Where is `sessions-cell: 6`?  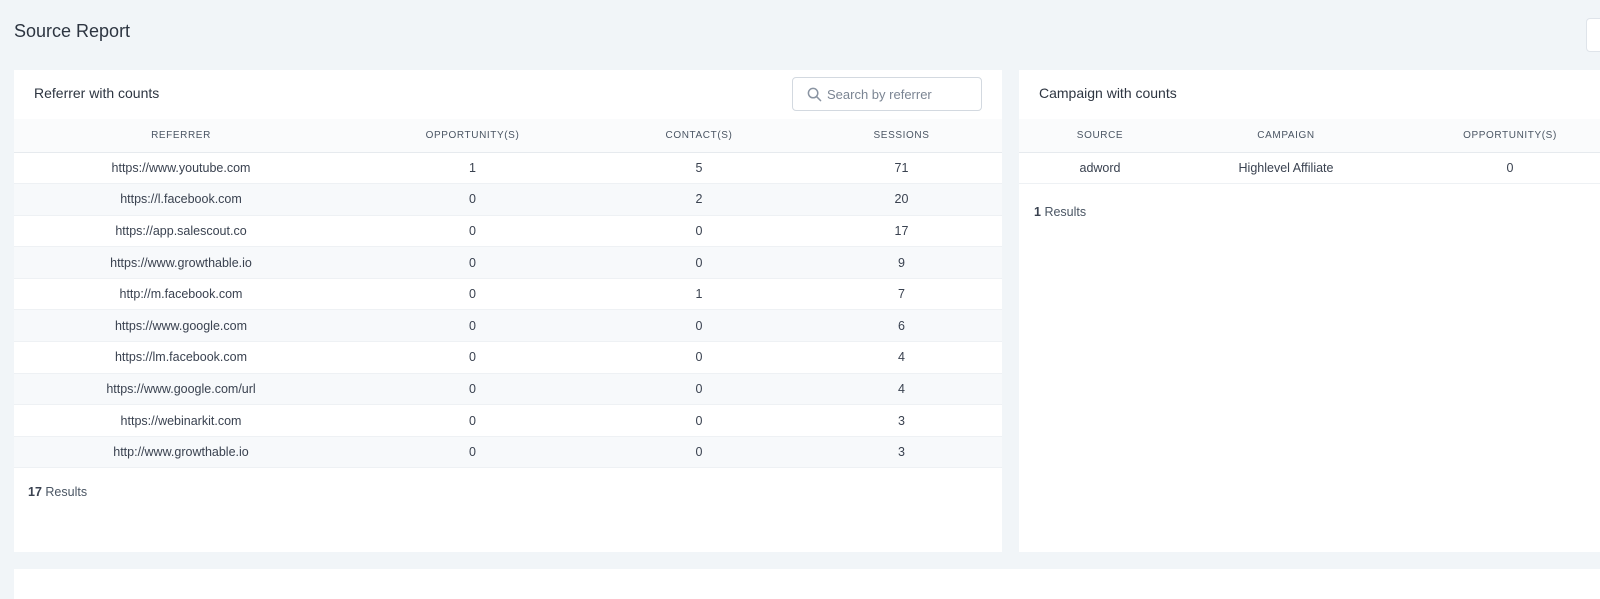 sessions-cell: 6 is located at coordinates (901, 326).